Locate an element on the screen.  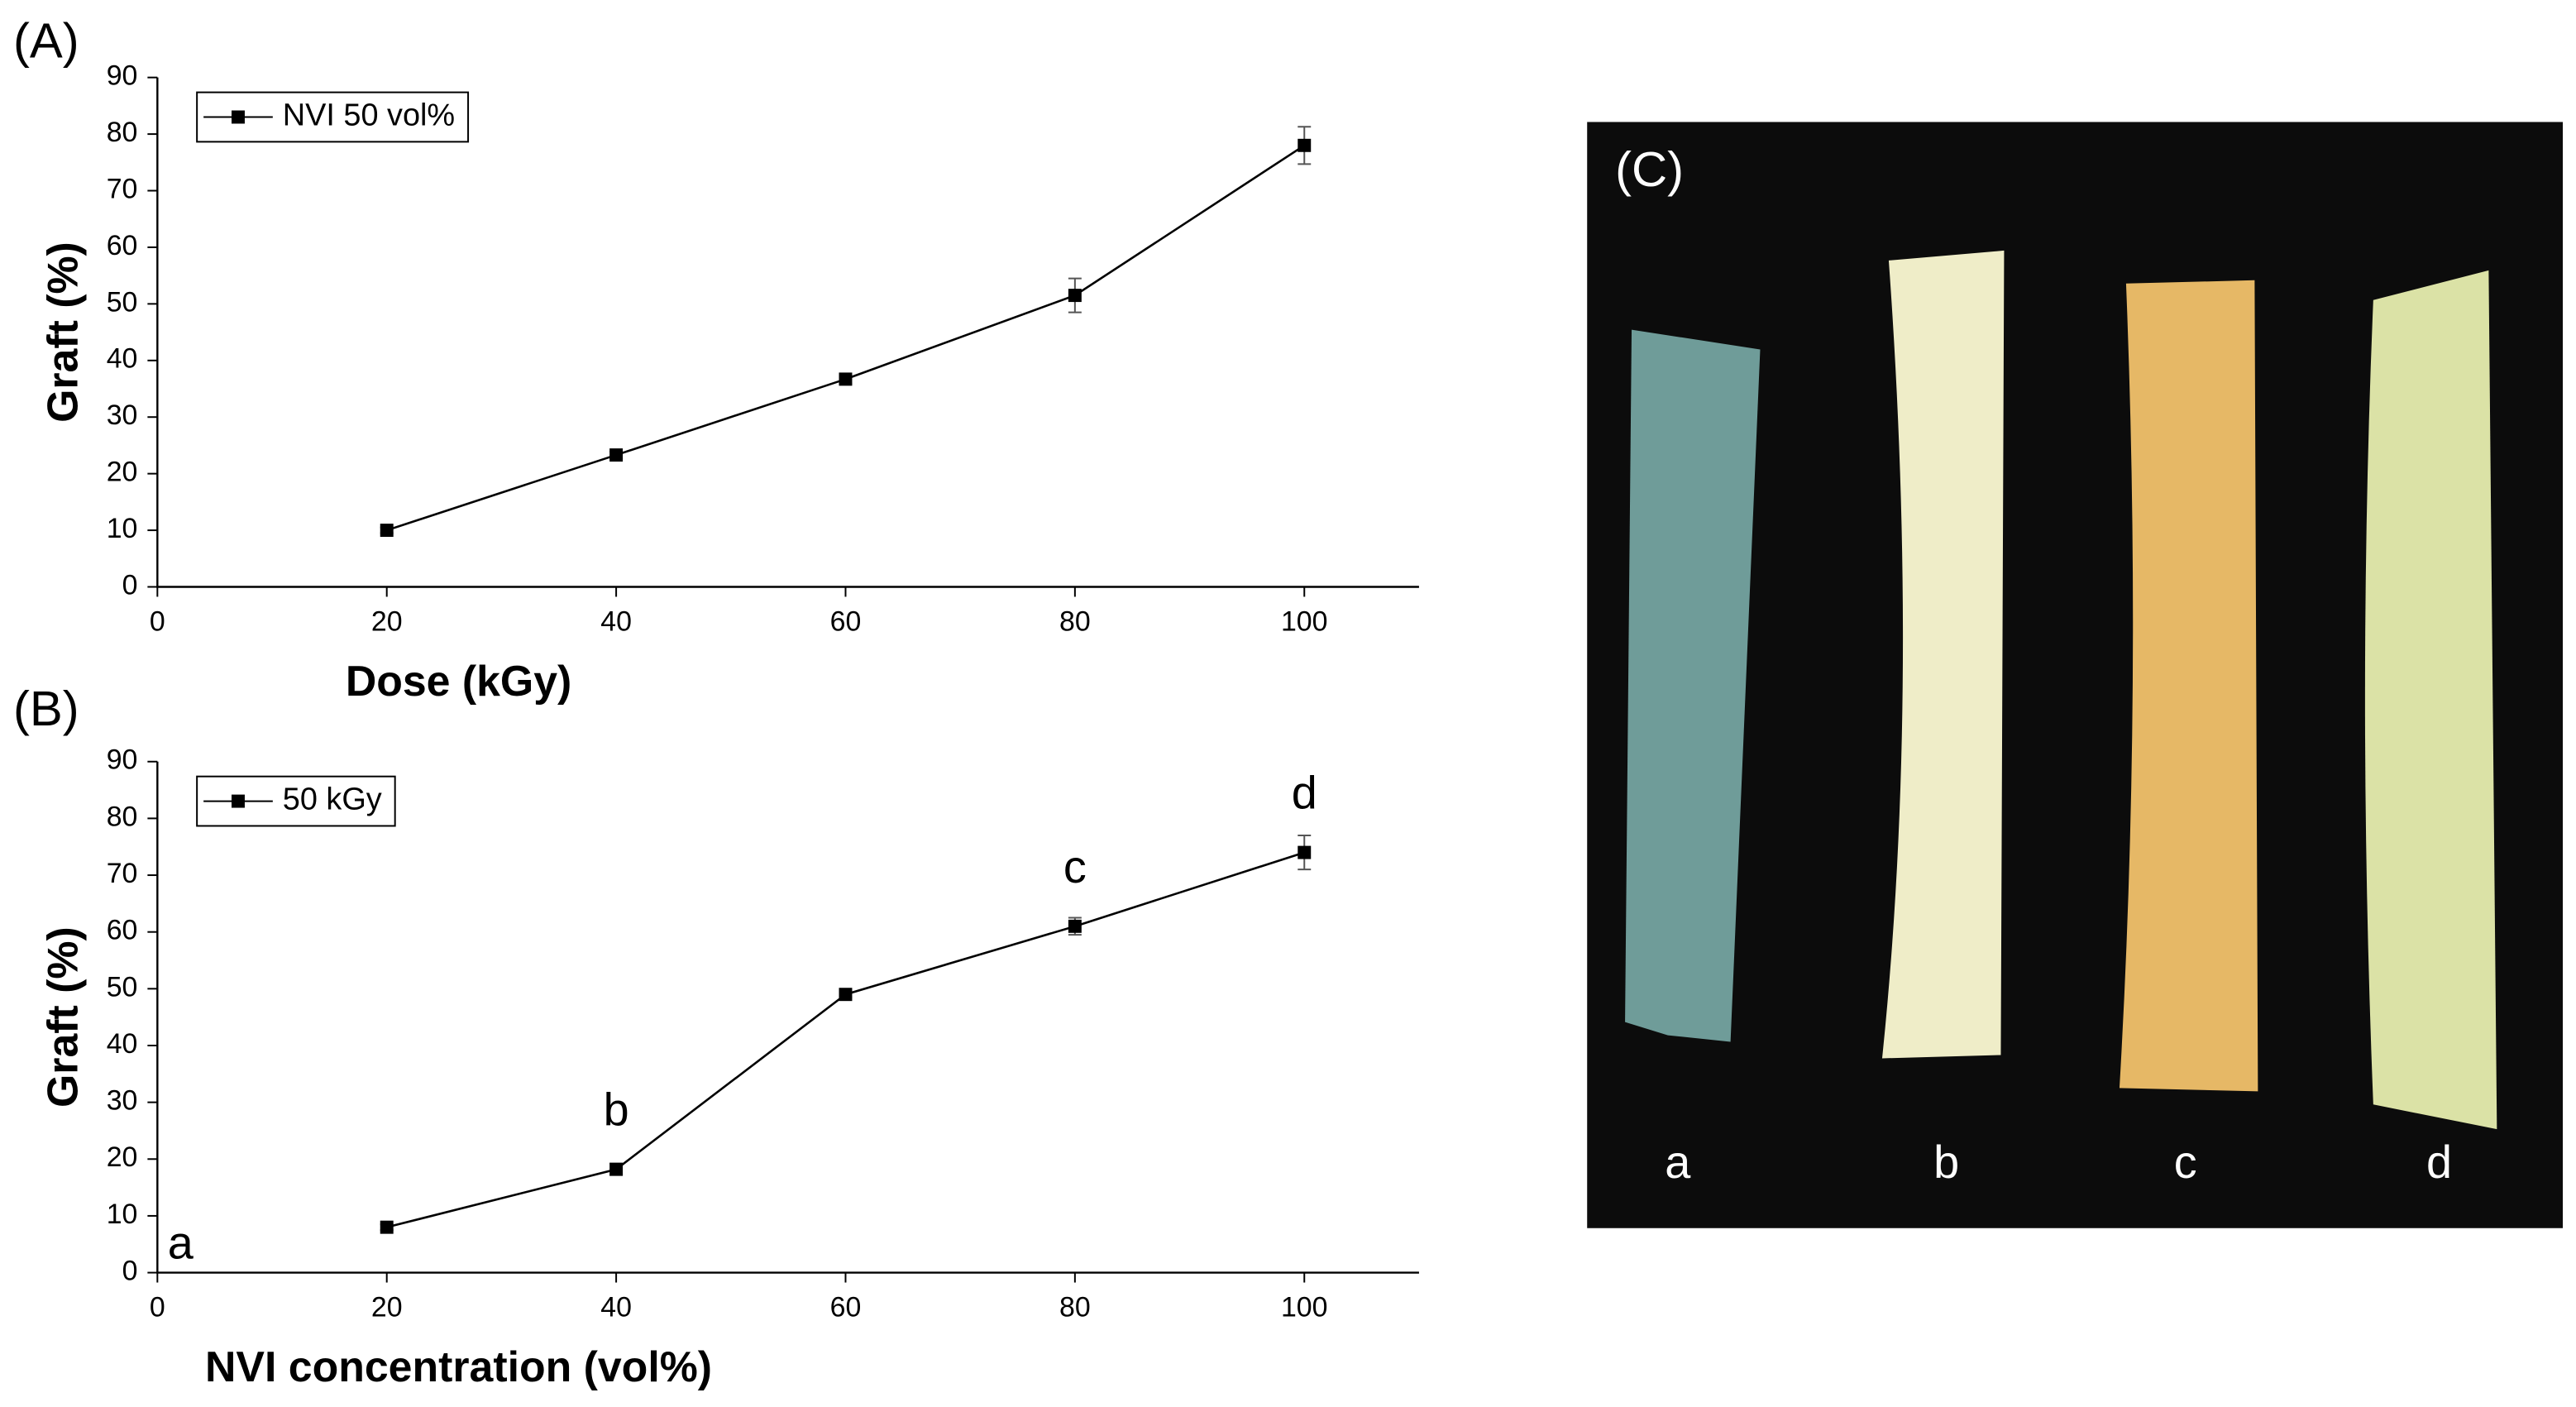
x-axis-label: NVI concentration (vol%) is located at coordinates (458, 1366).